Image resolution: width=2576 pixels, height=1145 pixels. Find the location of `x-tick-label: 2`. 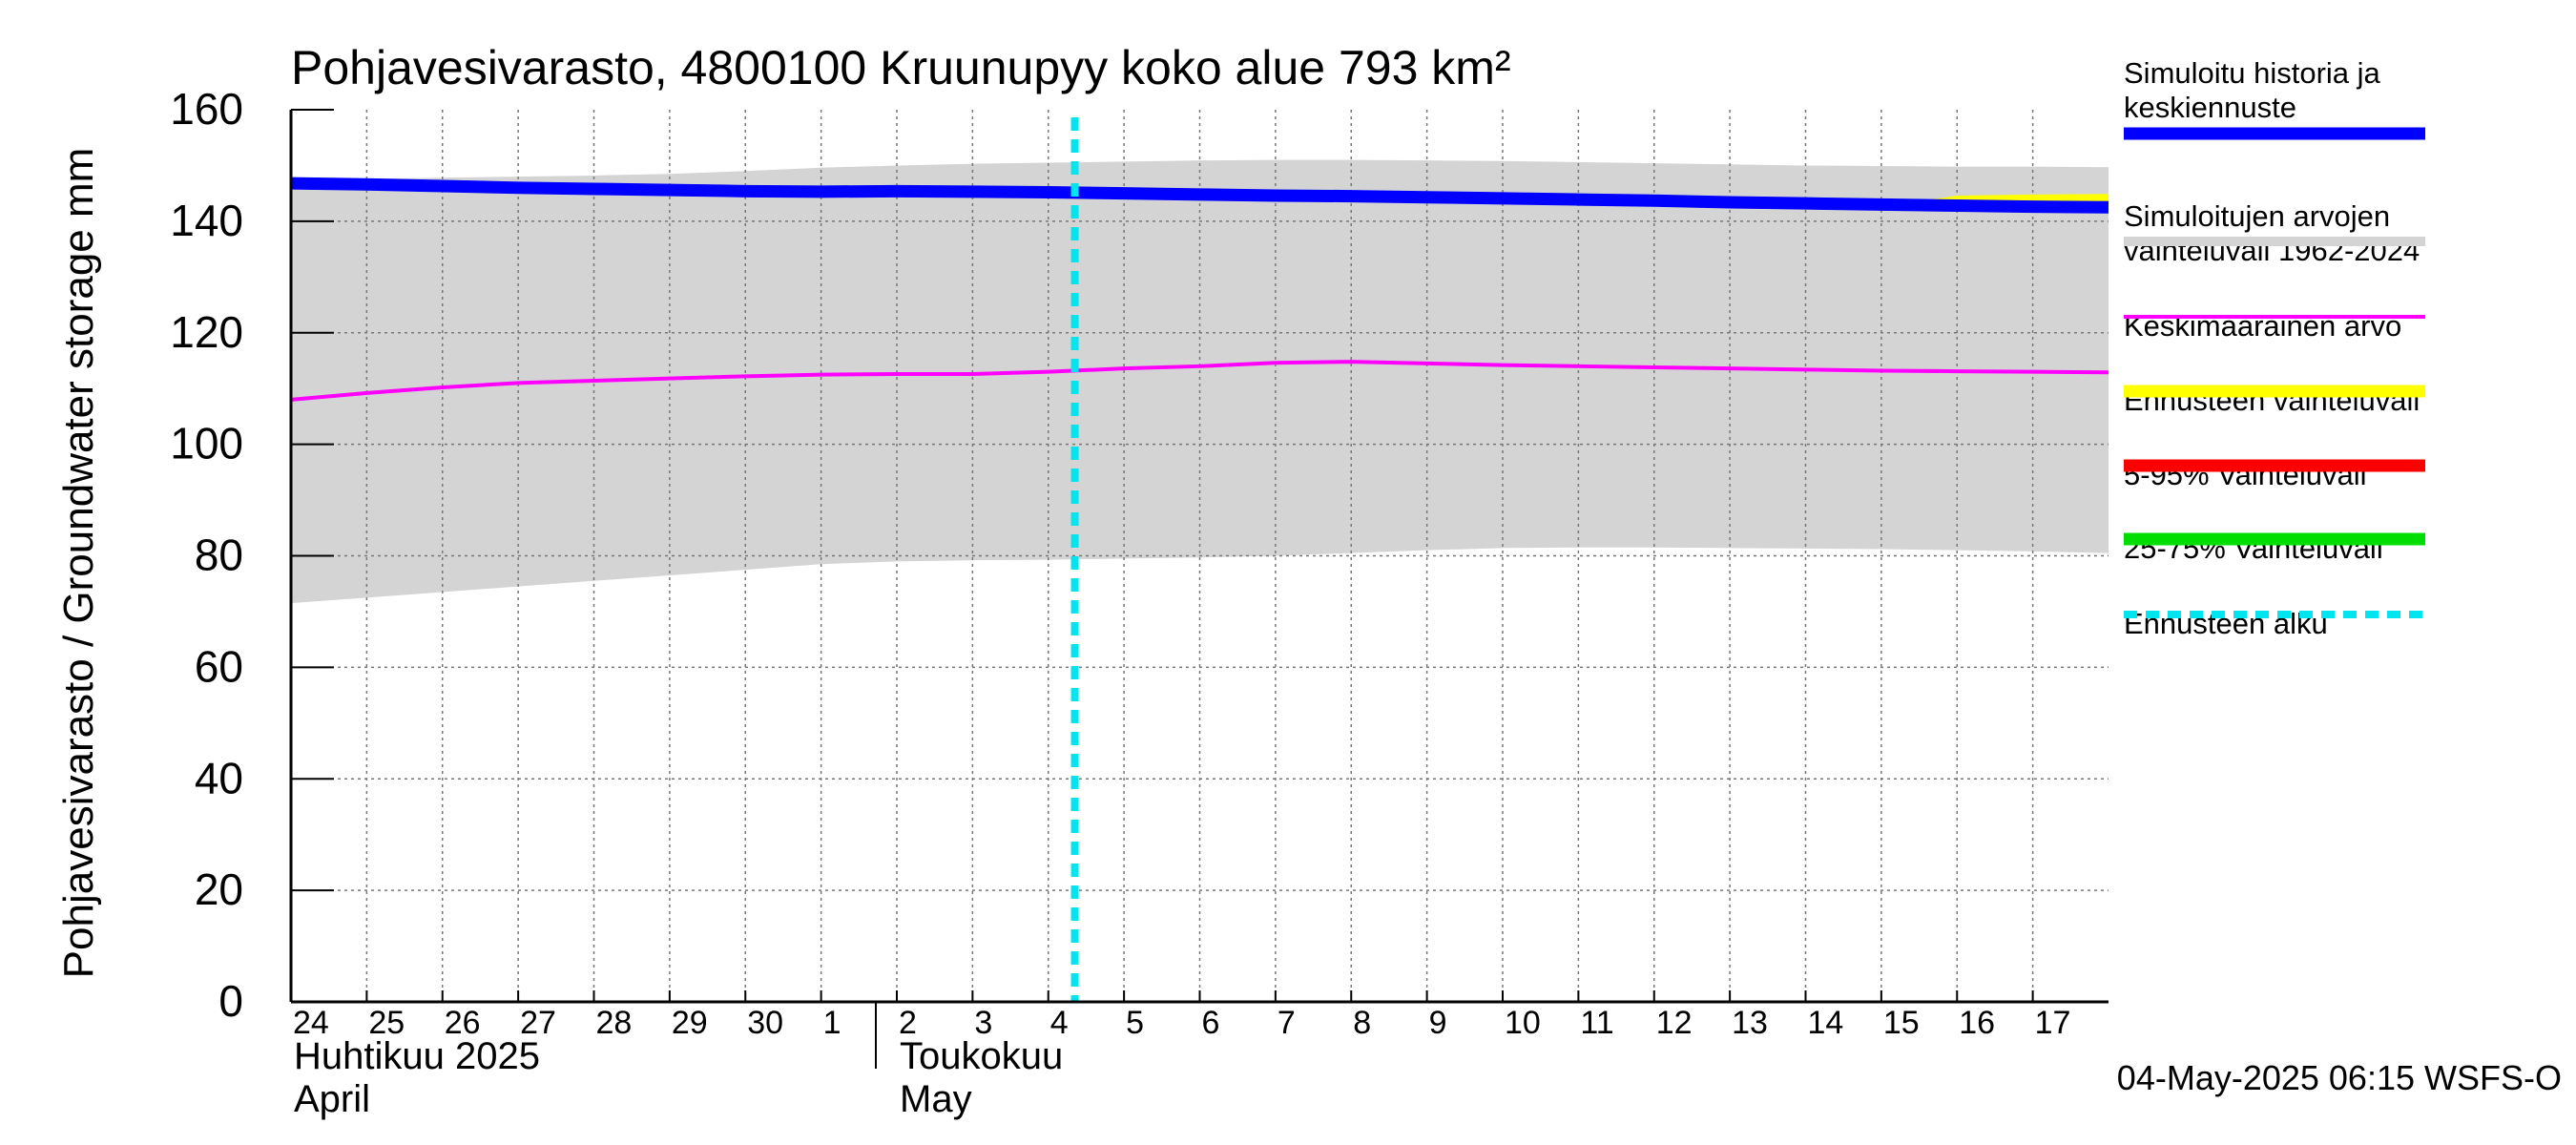

x-tick-label: 2 is located at coordinates (908, 1023).